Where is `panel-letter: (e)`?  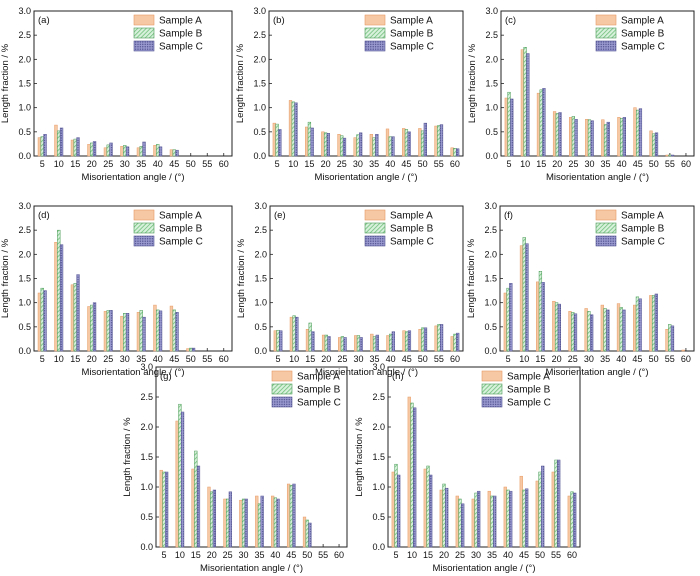
panel-letter: (e) is located at coordinates (280, 215).